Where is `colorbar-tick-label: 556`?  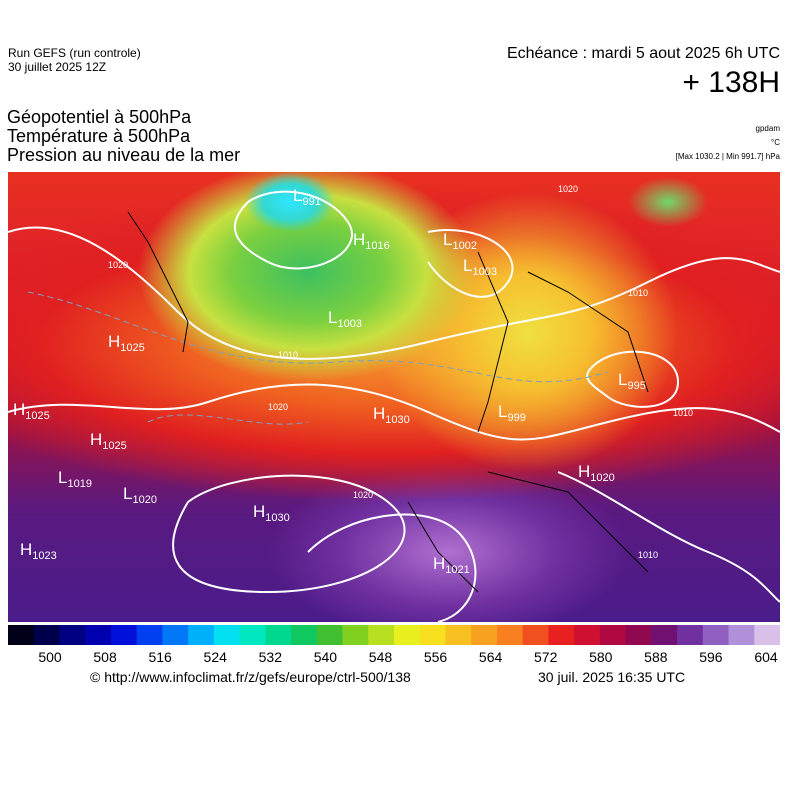
colorbar-tick-label: 556 is located at coordinates (436, 657).